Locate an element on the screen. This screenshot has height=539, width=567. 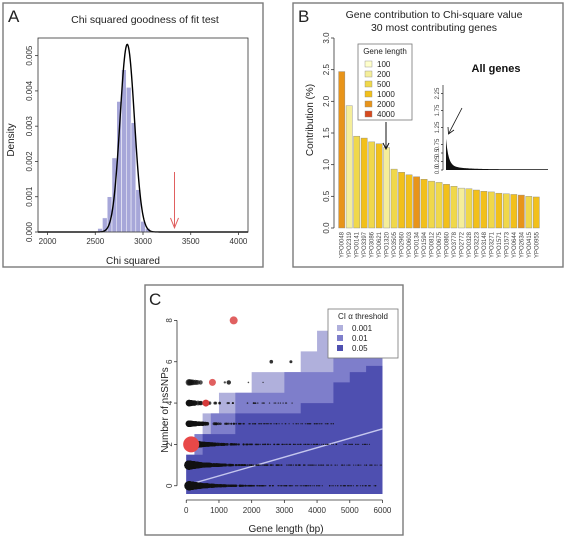
panel-b-legend-label: 200 is located at coordinates (384, 74).